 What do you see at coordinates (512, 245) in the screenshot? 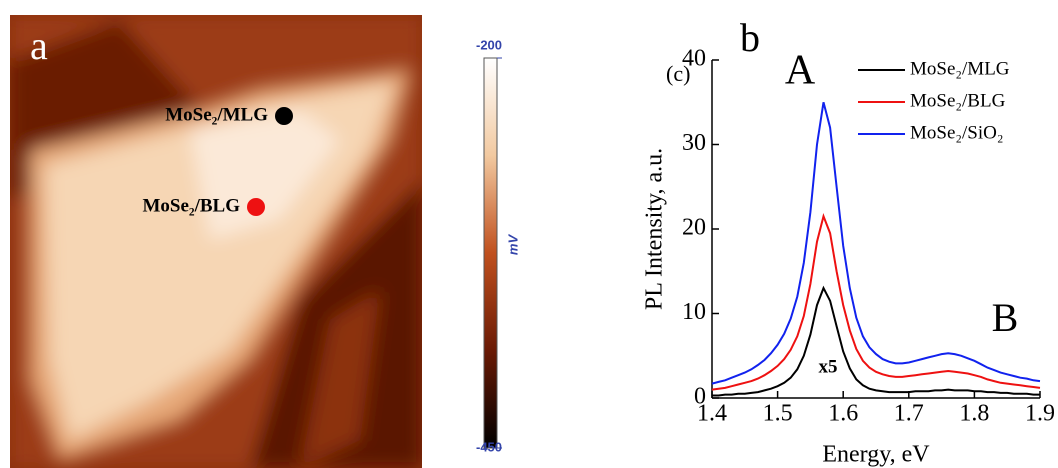
I see `colorbar-label: mV` at bounding box center [512, 245].